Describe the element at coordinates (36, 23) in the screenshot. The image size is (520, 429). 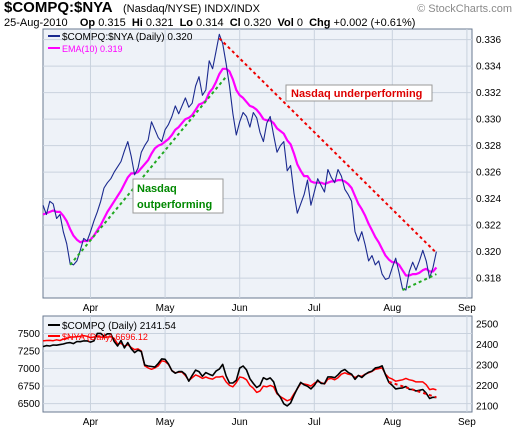
I see `quote-date: 25-Aug-2010` at that location.